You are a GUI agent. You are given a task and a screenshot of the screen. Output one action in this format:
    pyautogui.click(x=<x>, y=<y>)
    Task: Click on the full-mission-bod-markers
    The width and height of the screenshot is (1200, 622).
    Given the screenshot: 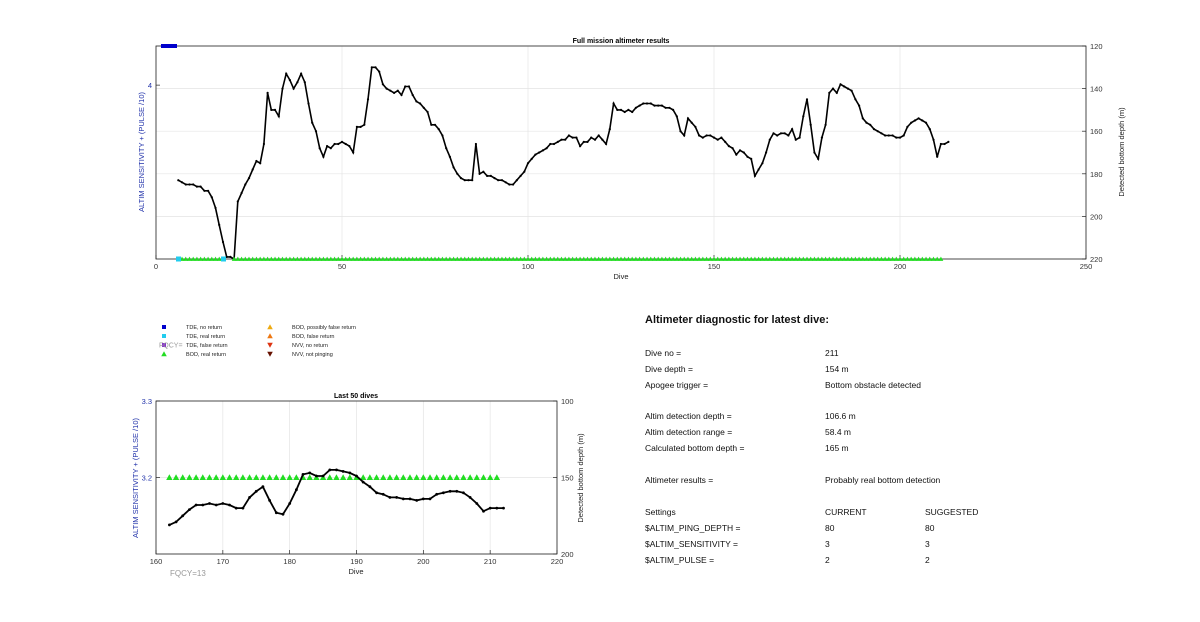 What is the action you would take?
    pyautogui.click(x=561, y=258)
    